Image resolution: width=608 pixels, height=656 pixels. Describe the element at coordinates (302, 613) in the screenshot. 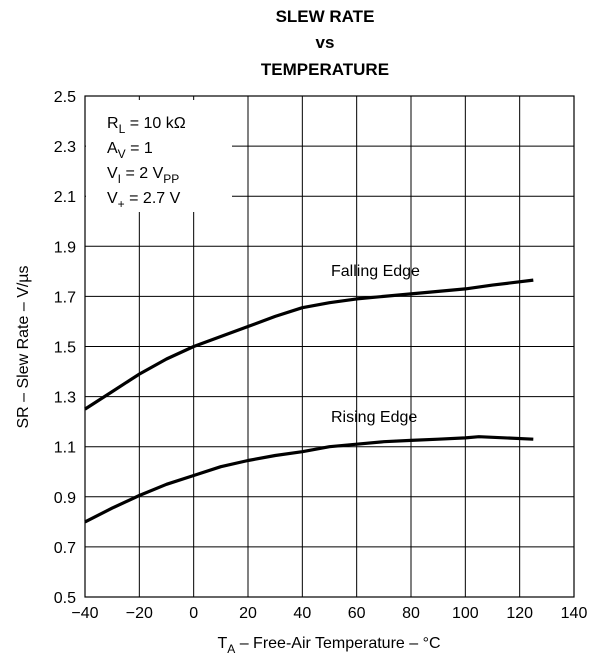

I see `x-tick-label-4: 40` at that location.